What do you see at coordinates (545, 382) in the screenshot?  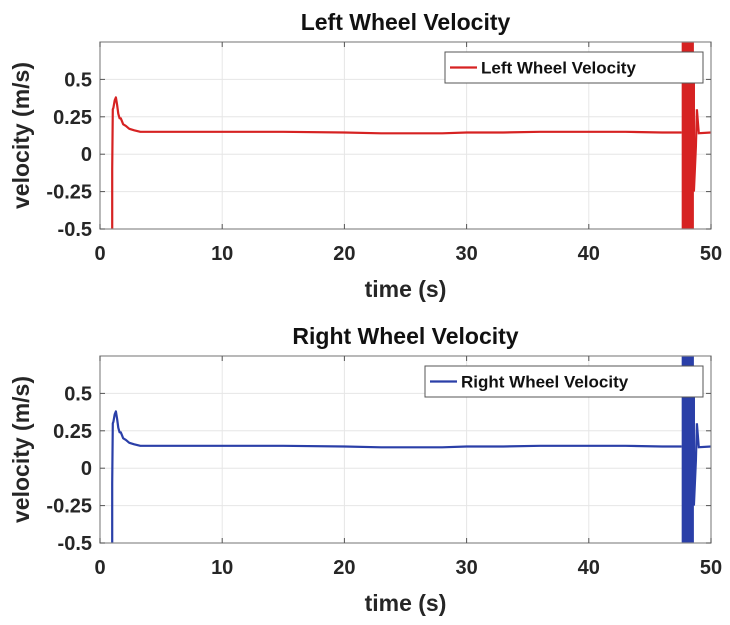 I see `legend-label: Right Wheel Velocity` at bounding box center [545, 382].